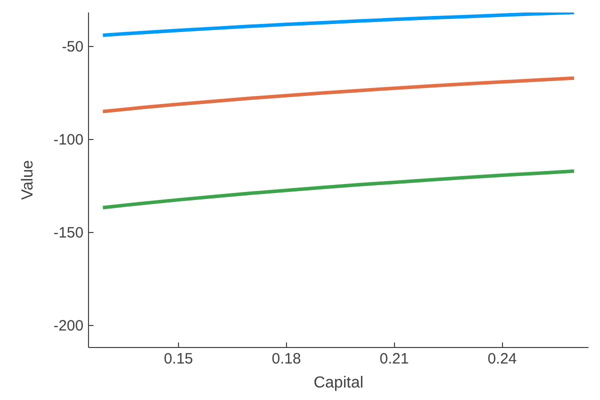  I want to click on x-tick-label: 0.18, so click(286, 359).